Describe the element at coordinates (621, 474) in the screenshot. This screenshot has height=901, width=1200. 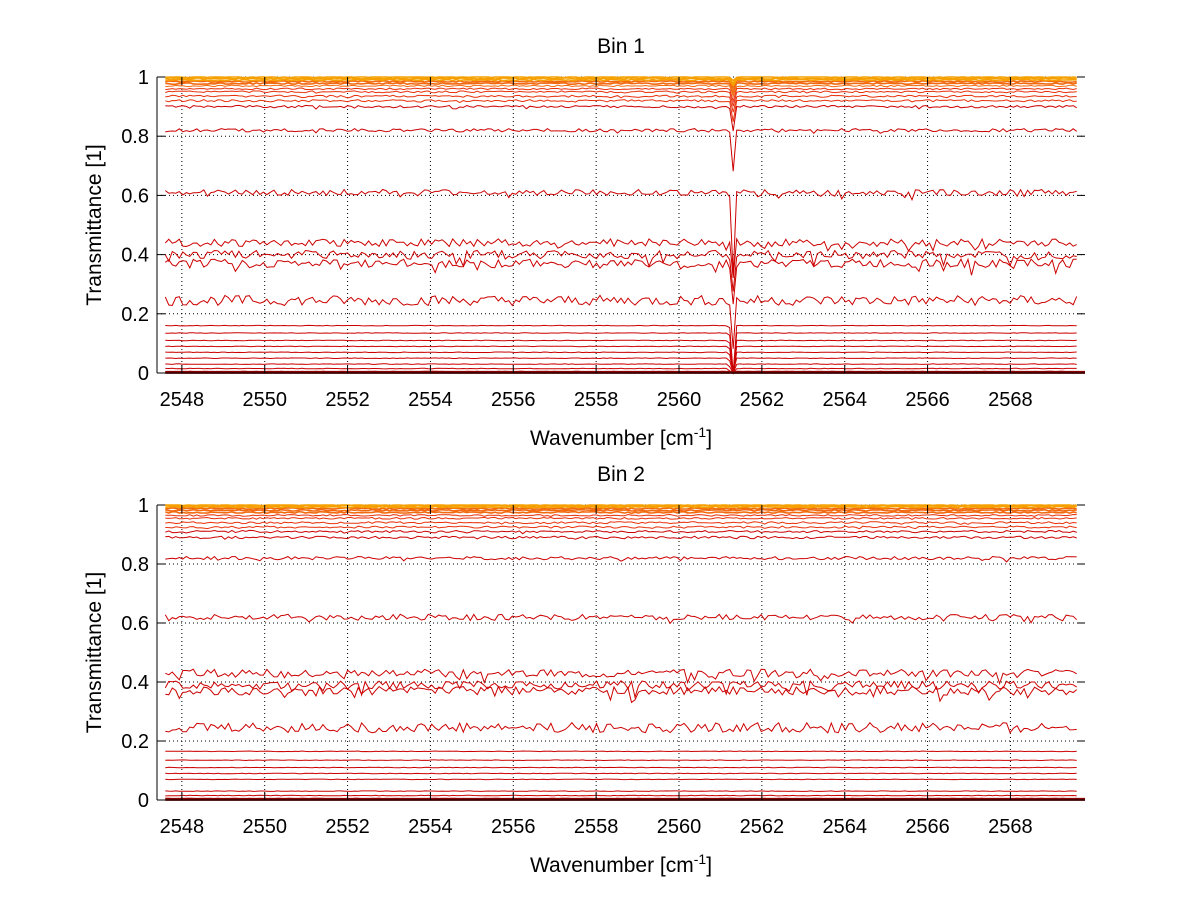
I see `chart-title: Bin 2` at that location.